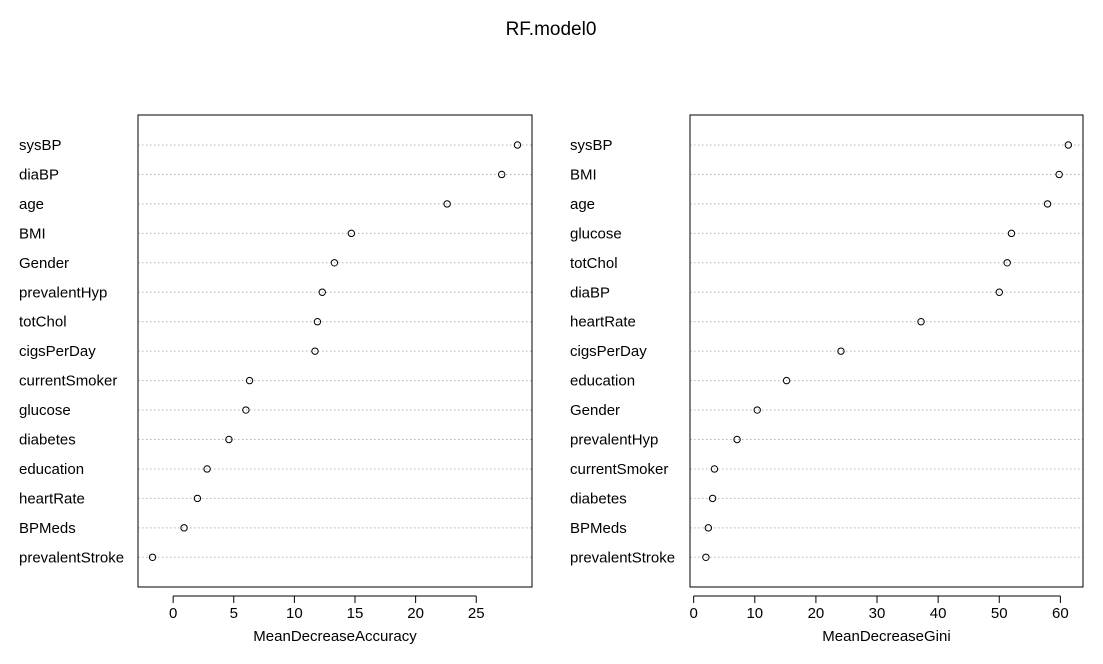 The height and width of the screenshot is (664, 1103). What do you see at coordinates (355, 613) in the screenshot?
I see `x-tick-label-15: 15` at bounding box center [355, 613].